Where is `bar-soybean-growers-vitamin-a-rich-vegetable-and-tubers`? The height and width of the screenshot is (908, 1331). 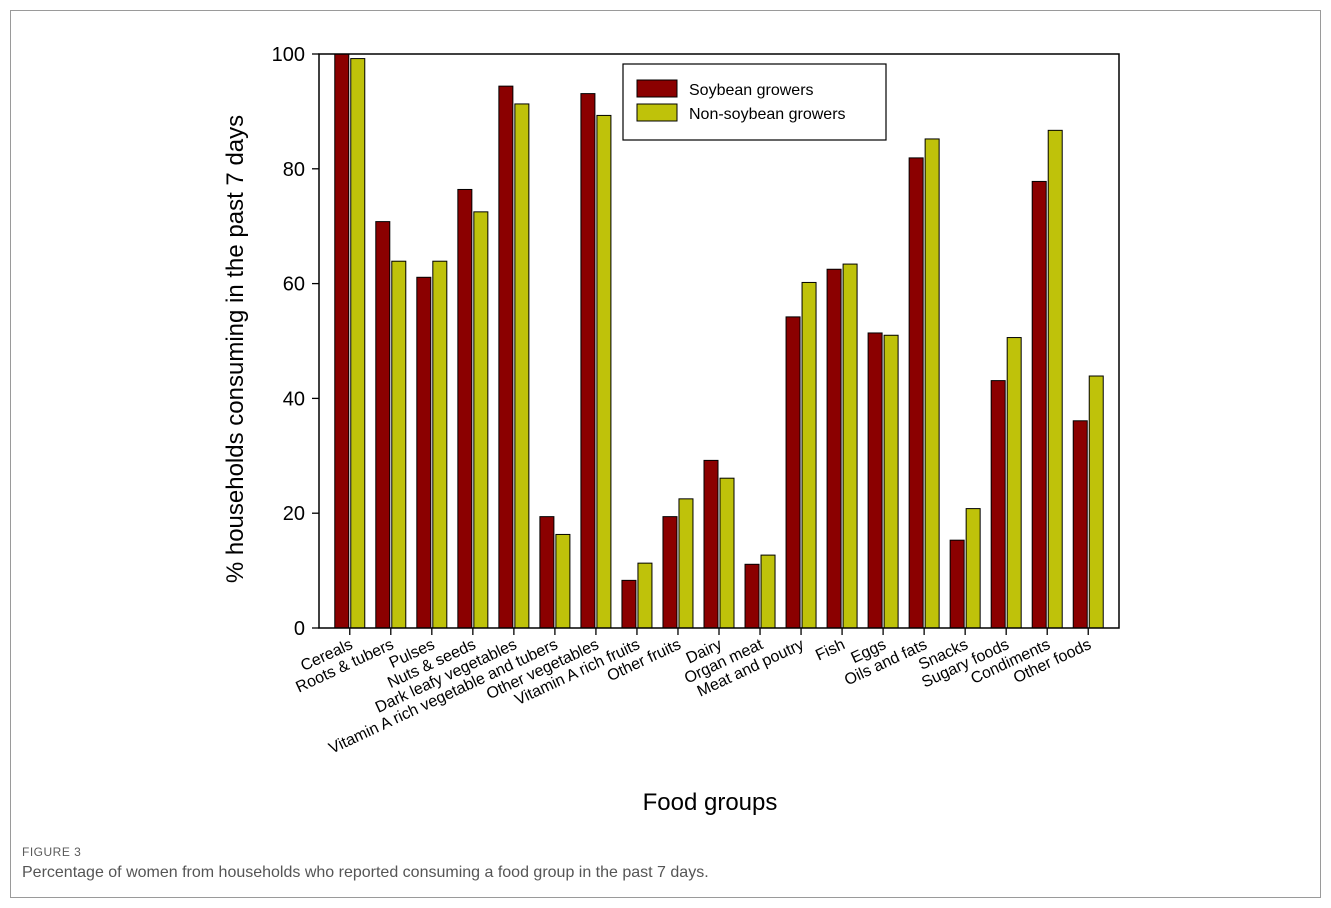
bar-soybean-growers-vitamin-a-rich-vegetable-and-tubers is located at coordinates (547, 572).